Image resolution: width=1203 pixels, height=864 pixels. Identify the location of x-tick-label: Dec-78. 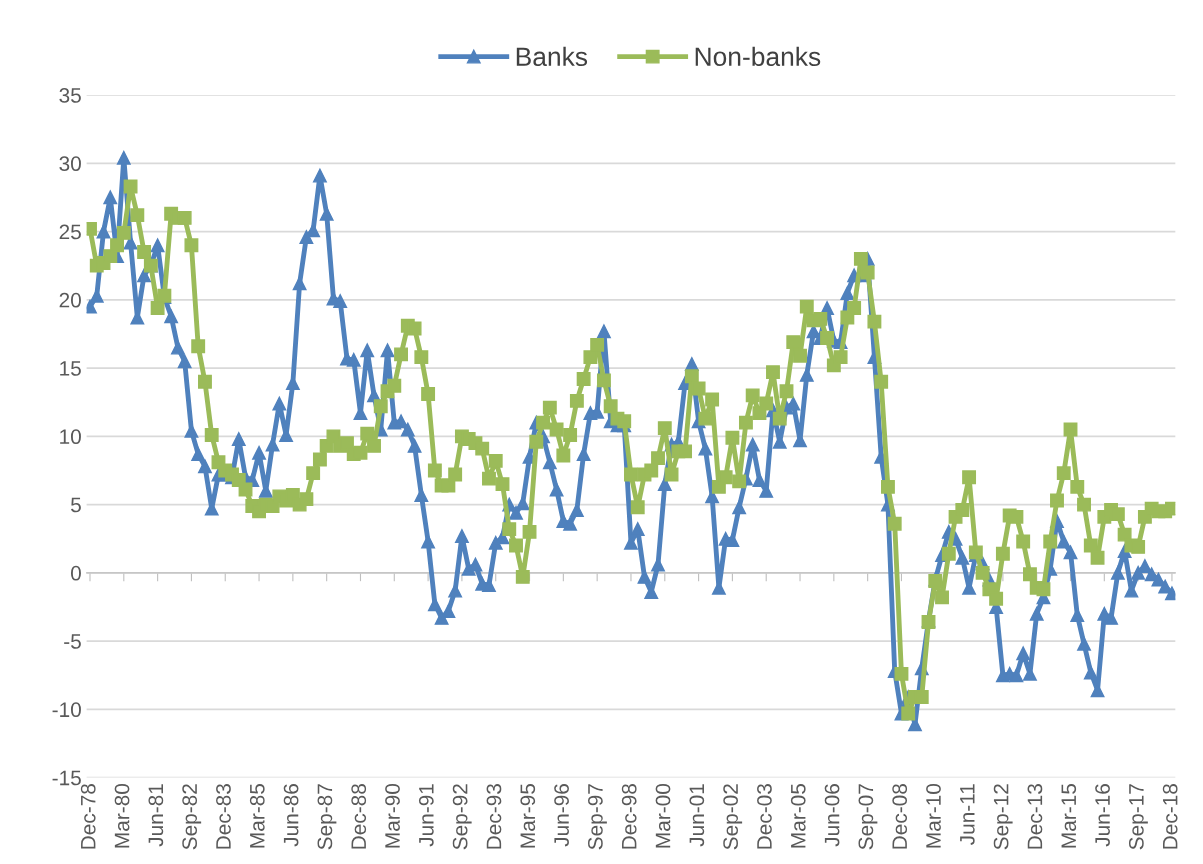
(88, 816).